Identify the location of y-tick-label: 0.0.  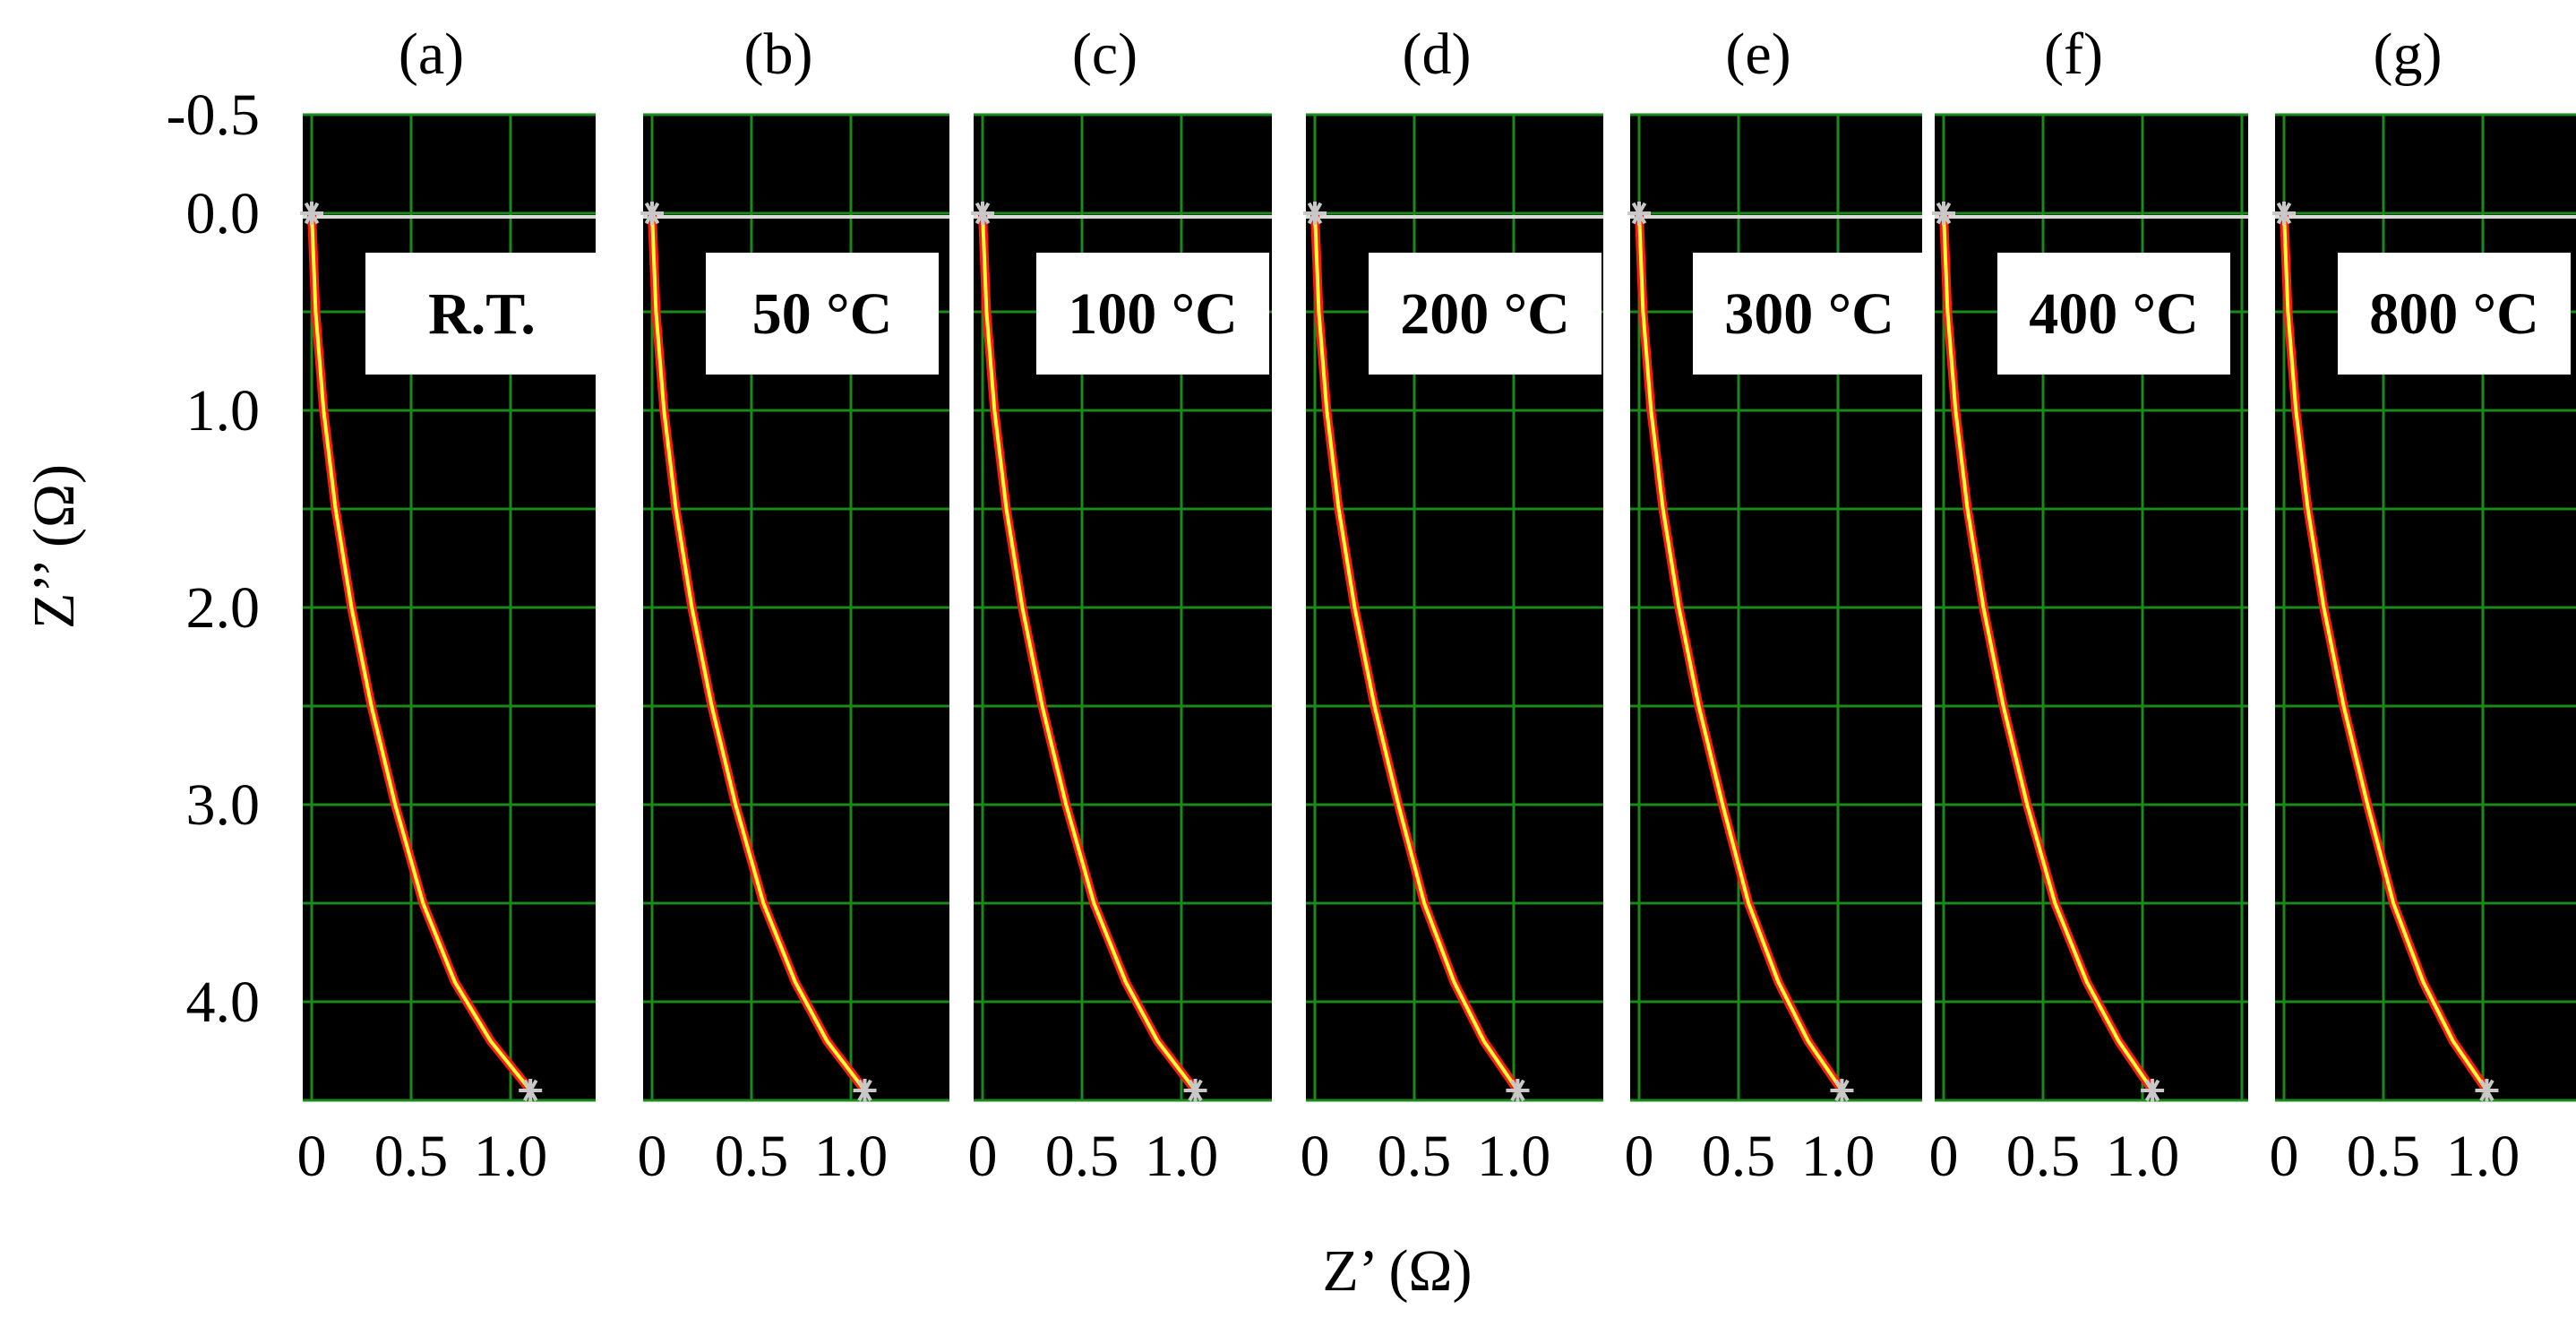
(223, 213).